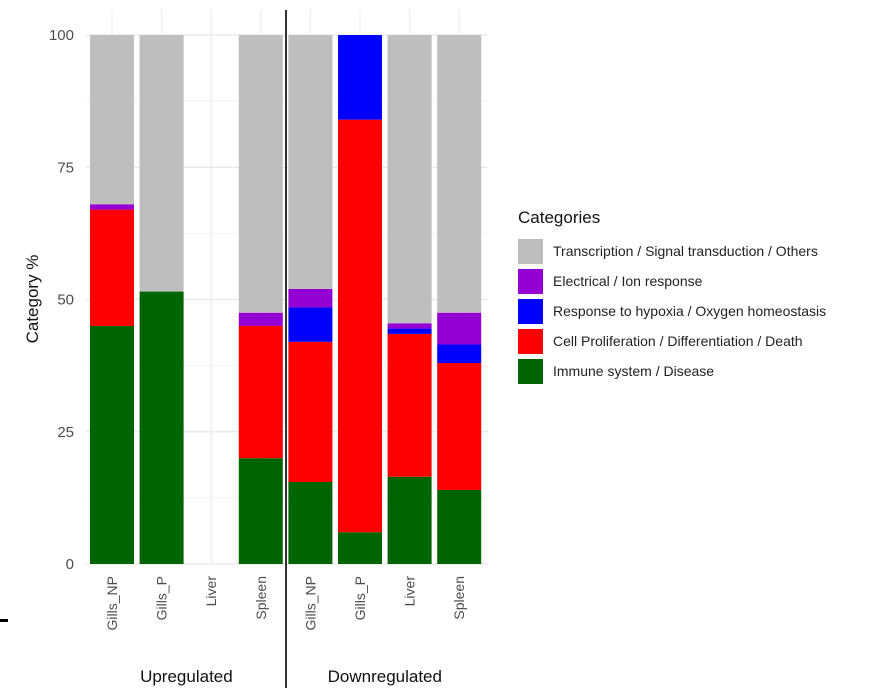  What do you see at coordinates (634, 371) in the screenshot?
I see `legend-label: Immune system / Disease` at bounding box center [634, 371].